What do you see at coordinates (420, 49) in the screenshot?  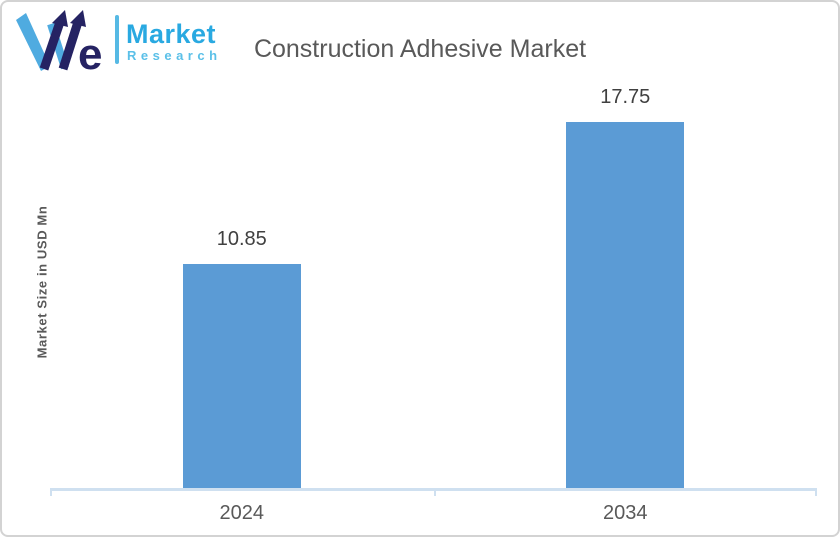 I see `chart-title: Construction Adhesive Market` at bounding box center [420, 49].